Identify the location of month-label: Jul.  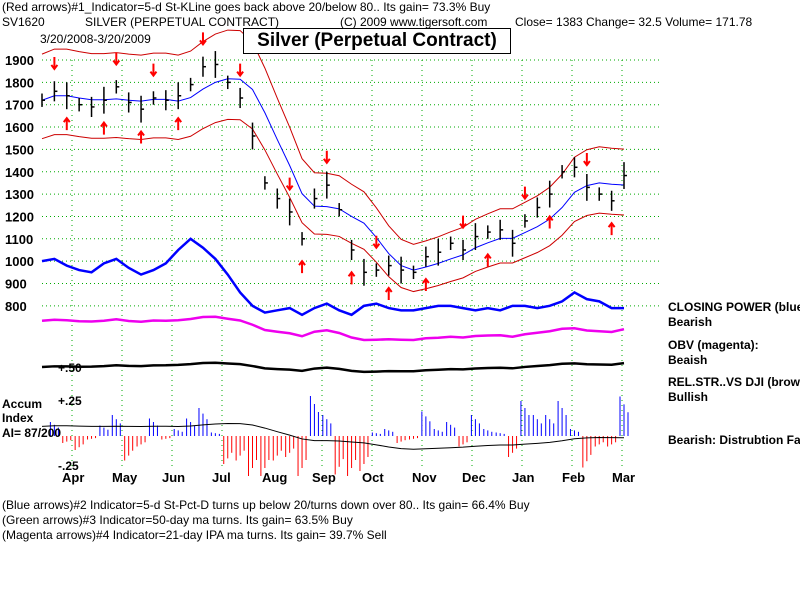
(221, 477).